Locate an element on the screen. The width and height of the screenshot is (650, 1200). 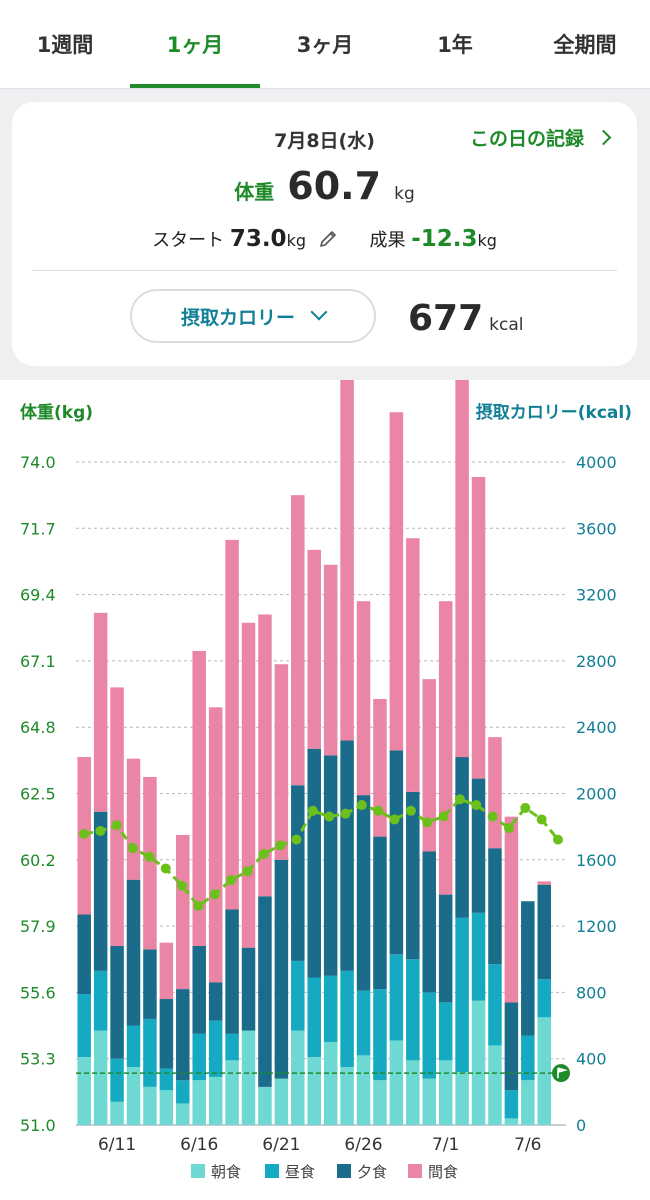
day-record-link: この日の記録 is located at coordinates (541, 137).